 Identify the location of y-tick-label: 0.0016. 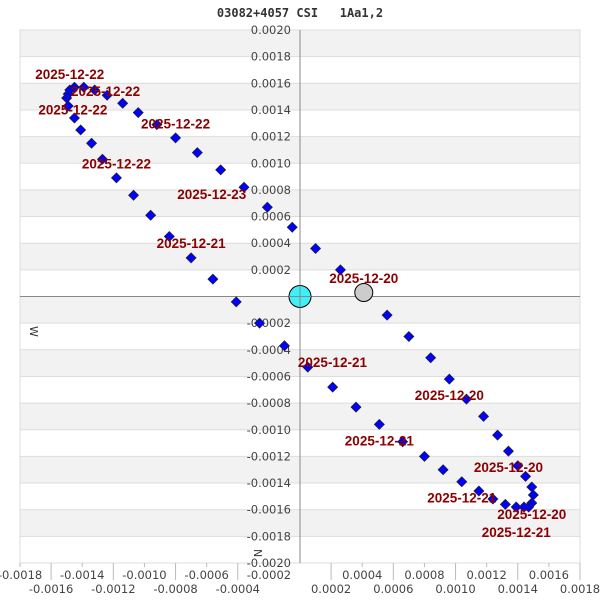
(271, 83).